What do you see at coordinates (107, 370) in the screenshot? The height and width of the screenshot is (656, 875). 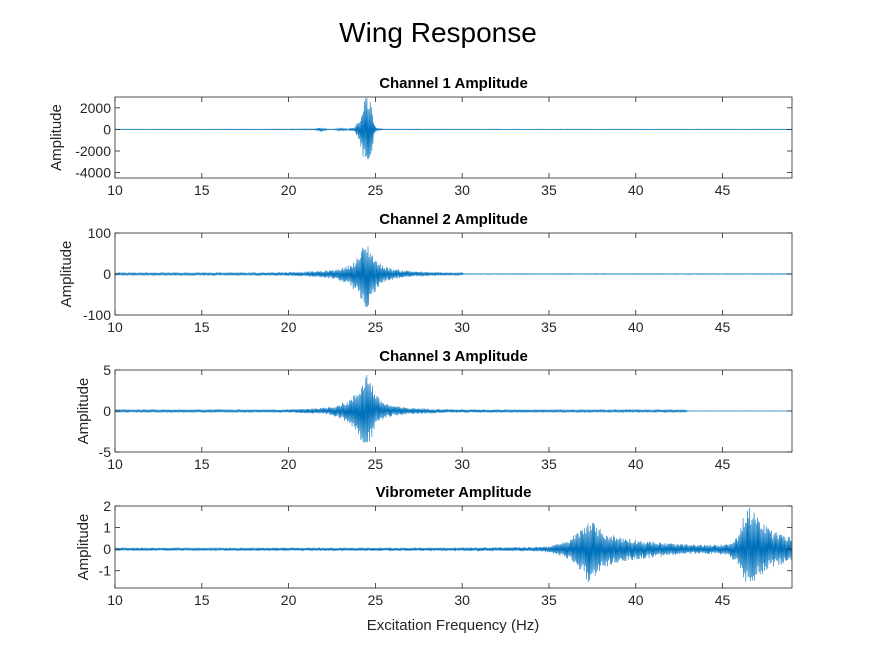 I see `y-tick-label: 5` at bounding box center [107, 370].